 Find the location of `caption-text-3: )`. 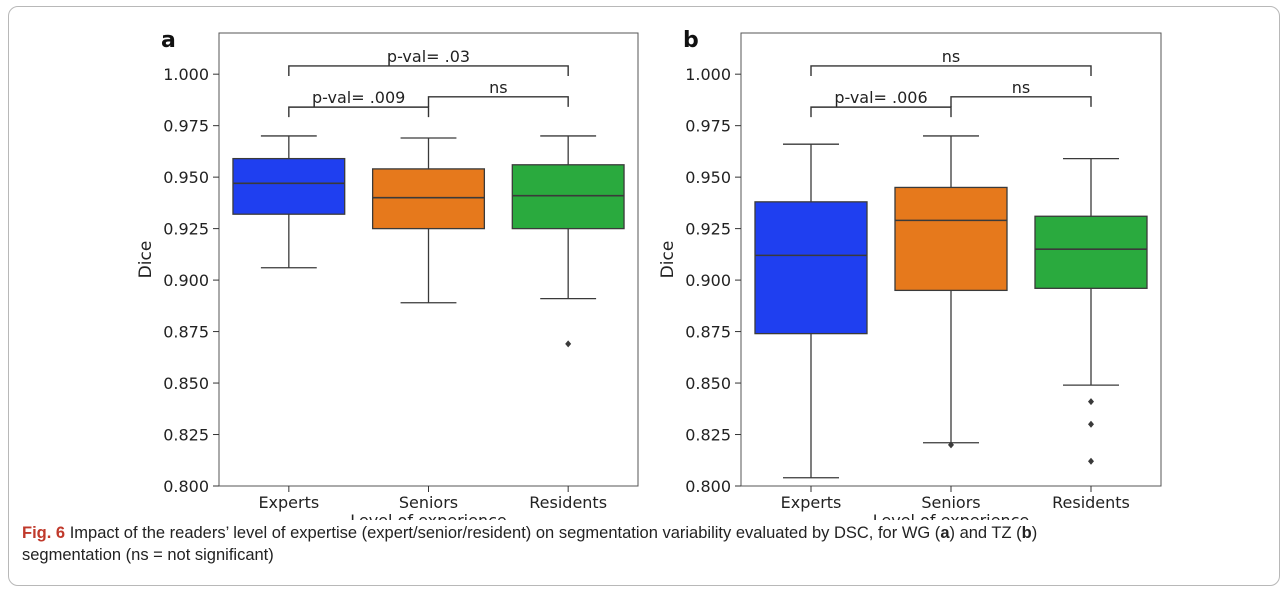

caption-text-3: ) is located at coordinates (1034, 533).